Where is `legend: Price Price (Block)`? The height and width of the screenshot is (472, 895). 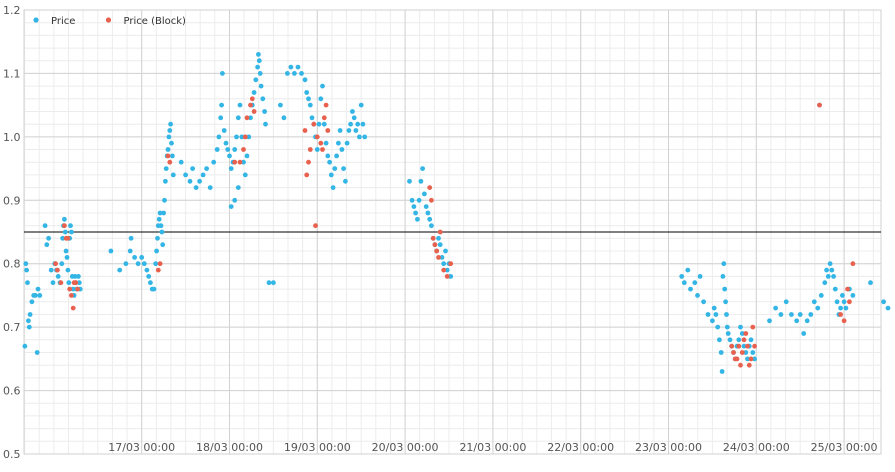 legend: Price Price (Block) is located at coordinates (109, 21).